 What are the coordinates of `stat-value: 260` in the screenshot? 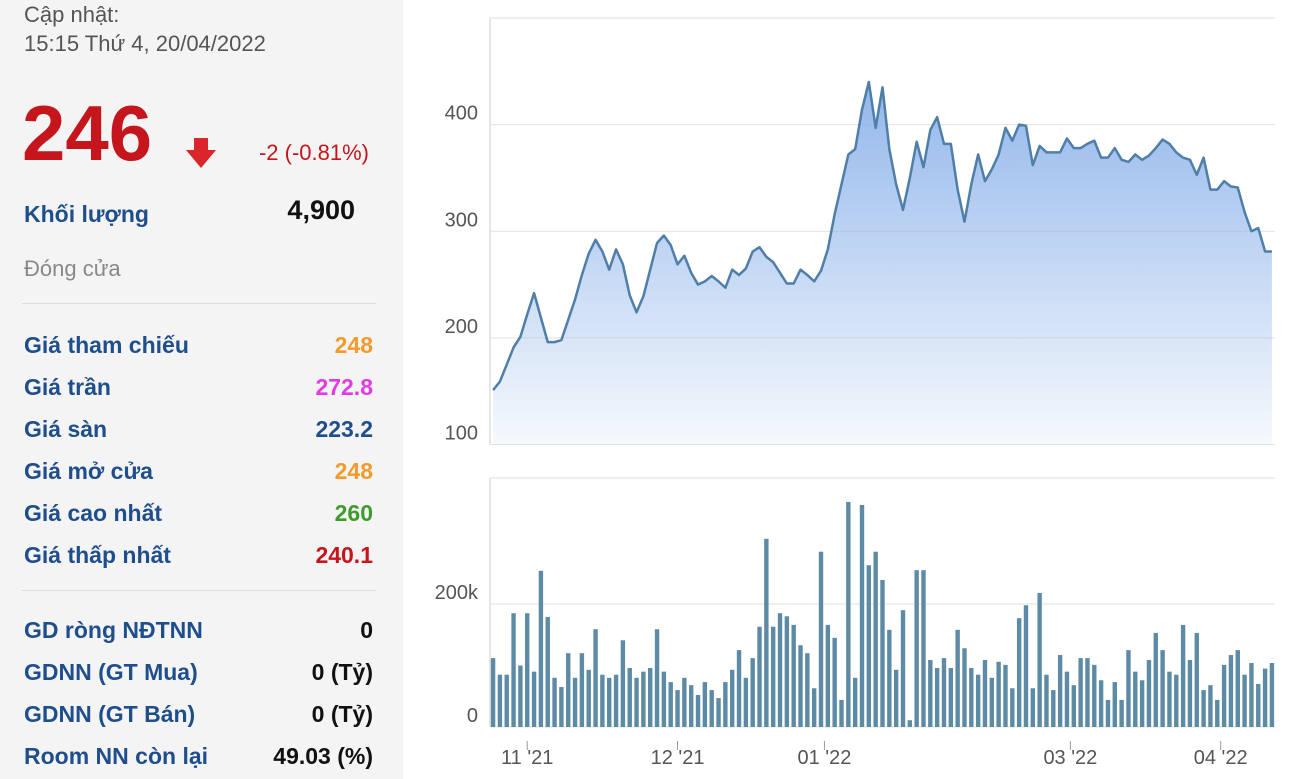 It's located at (353, 513).